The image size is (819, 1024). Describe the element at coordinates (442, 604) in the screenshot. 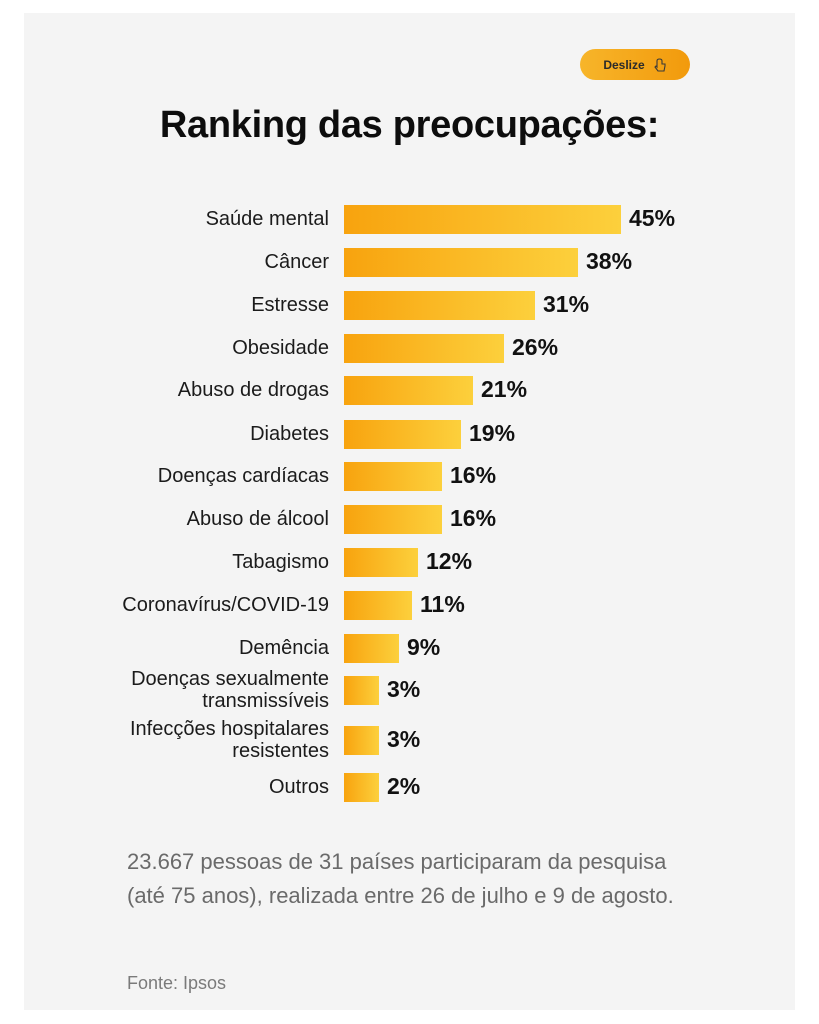

I see `value-label: 11%` at that location.